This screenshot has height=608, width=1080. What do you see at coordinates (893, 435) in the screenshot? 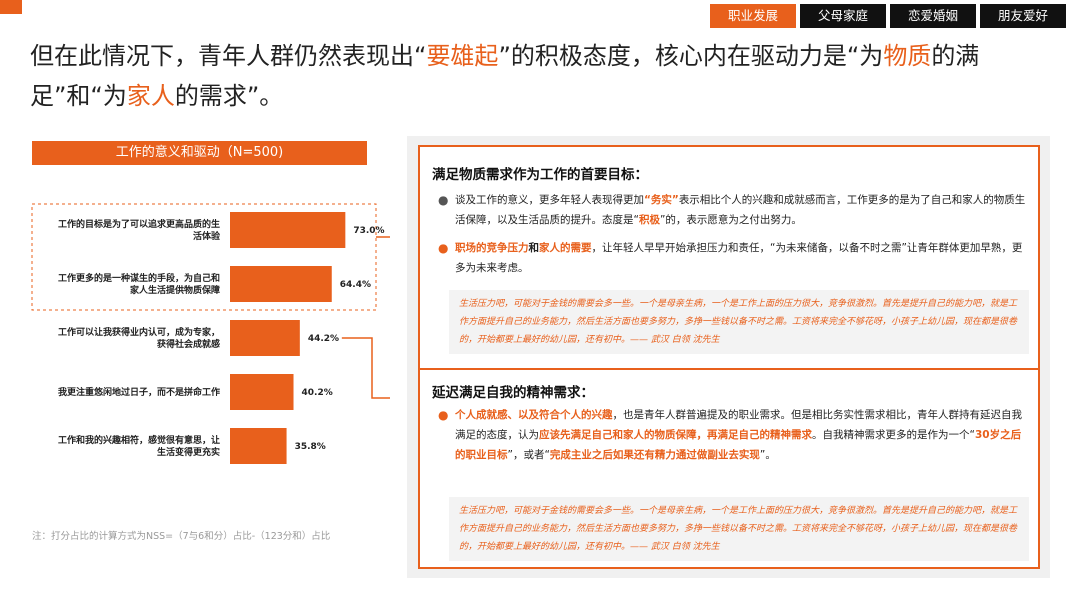
I see `bullet-text: 。自我精神需求更多的是作为一个“` at bounding box center [893, 435].